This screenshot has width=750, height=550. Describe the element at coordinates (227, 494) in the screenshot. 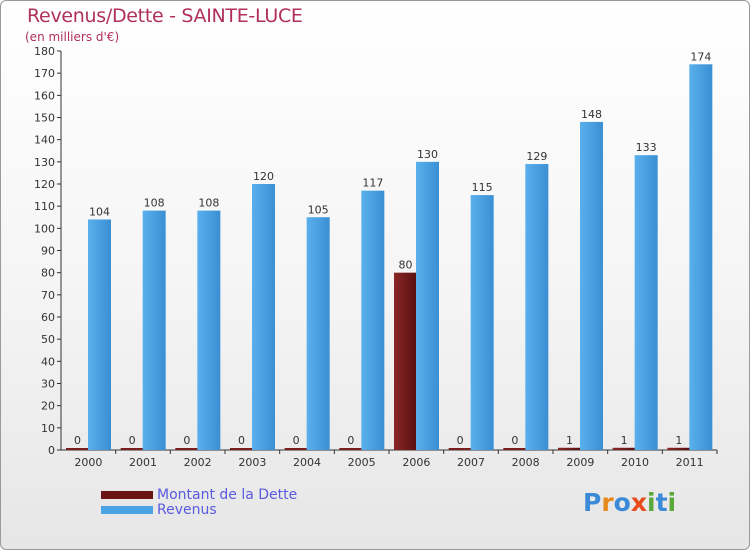

I see `legend-label-debt: Montant de la Dette` at that location.